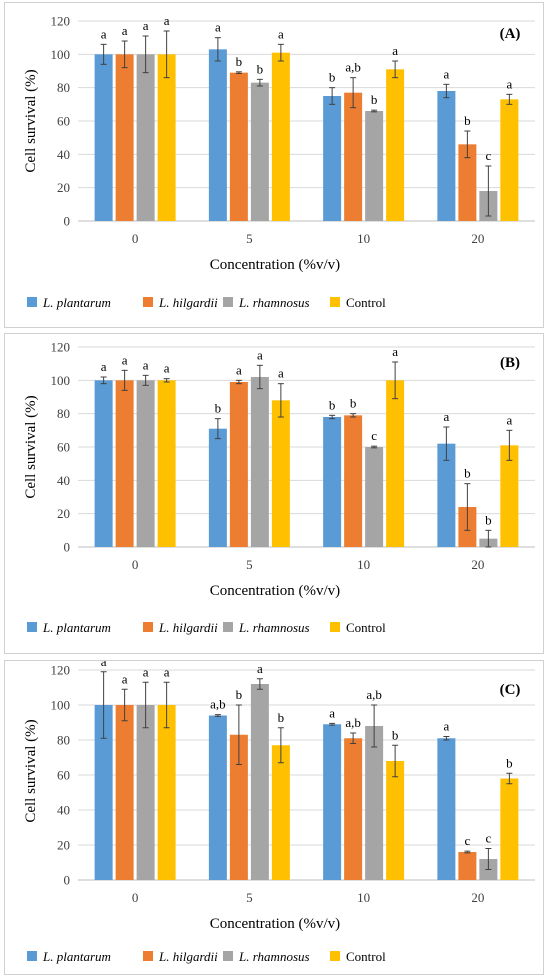 This screenshot has height=978, width=550. What do you see at coordinates (510, 34) in the screenshot?
I see `panel-title: (A)` at bounding box center [510, 34].